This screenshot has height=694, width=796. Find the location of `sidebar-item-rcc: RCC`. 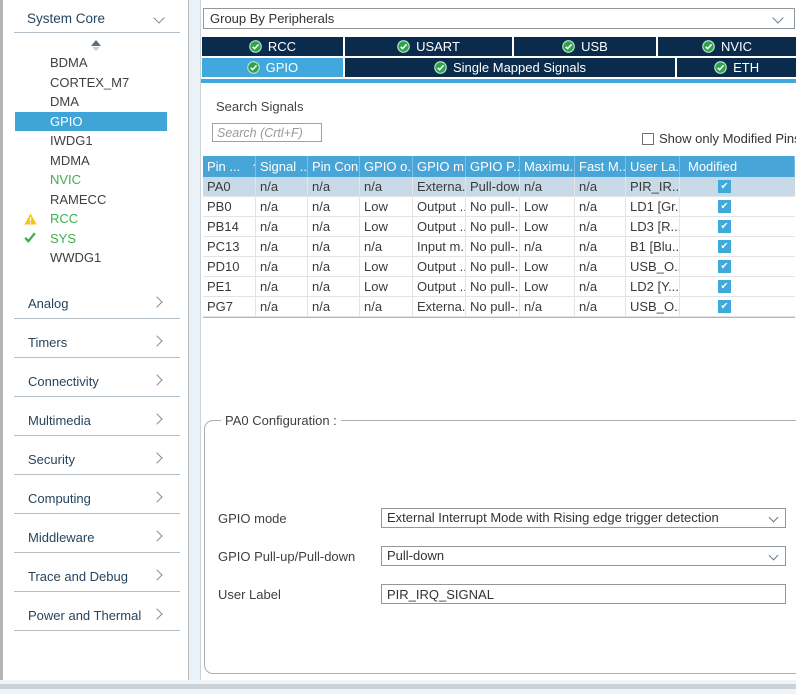

sidebar-item-rcc: RCC is located at coordinates (91, 219).